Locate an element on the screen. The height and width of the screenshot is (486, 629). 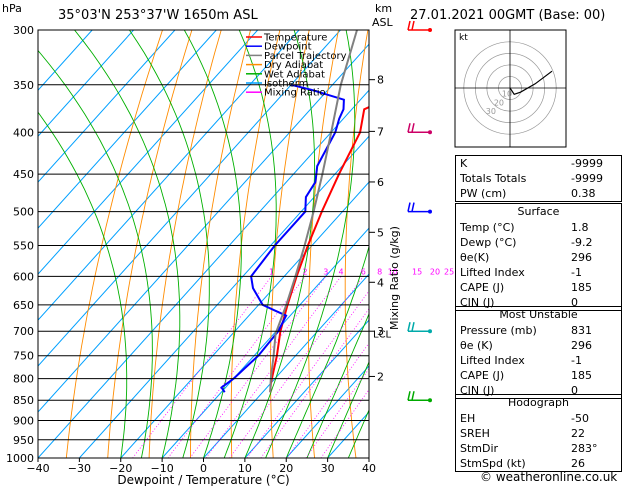
hodo-label: SREH is located at coordinates (475, 433).